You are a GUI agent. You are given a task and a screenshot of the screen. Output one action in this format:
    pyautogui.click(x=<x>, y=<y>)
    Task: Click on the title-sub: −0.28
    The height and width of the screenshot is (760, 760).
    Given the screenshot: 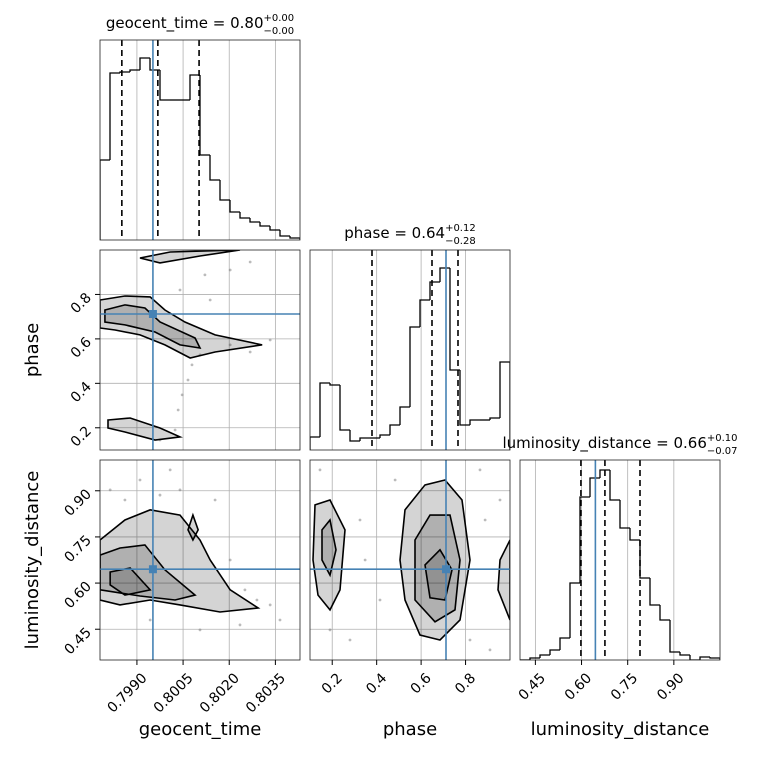 What is the action you would take?
    pyautogui.click(x=460, y=241)
    